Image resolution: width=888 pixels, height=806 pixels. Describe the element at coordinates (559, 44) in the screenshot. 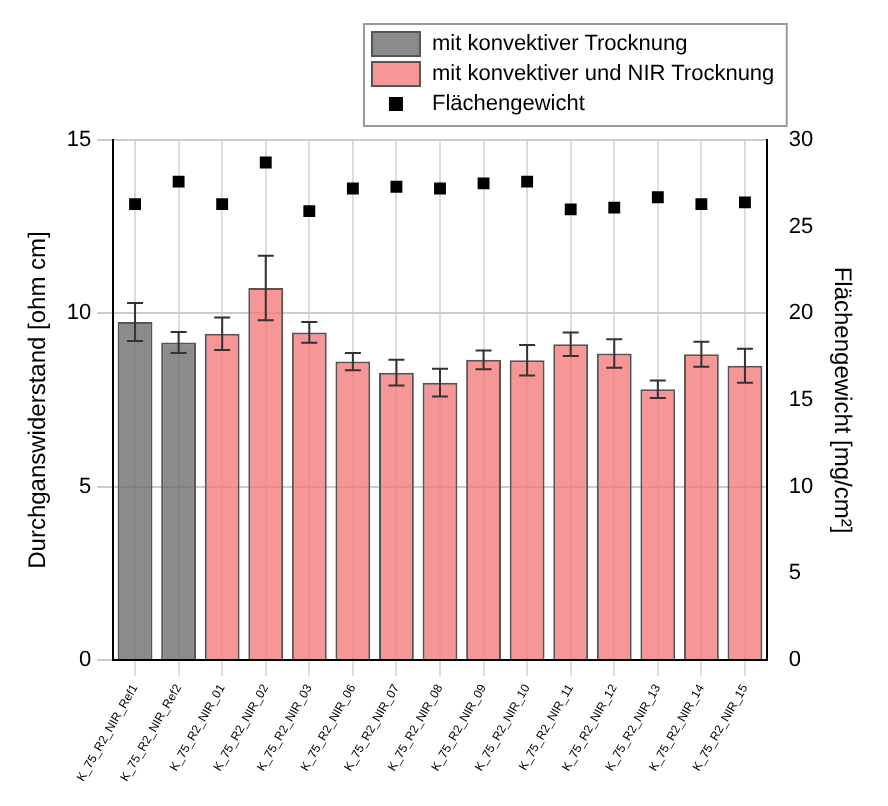

I see `legend-label: mit konvektiver Trocknung` at that location.